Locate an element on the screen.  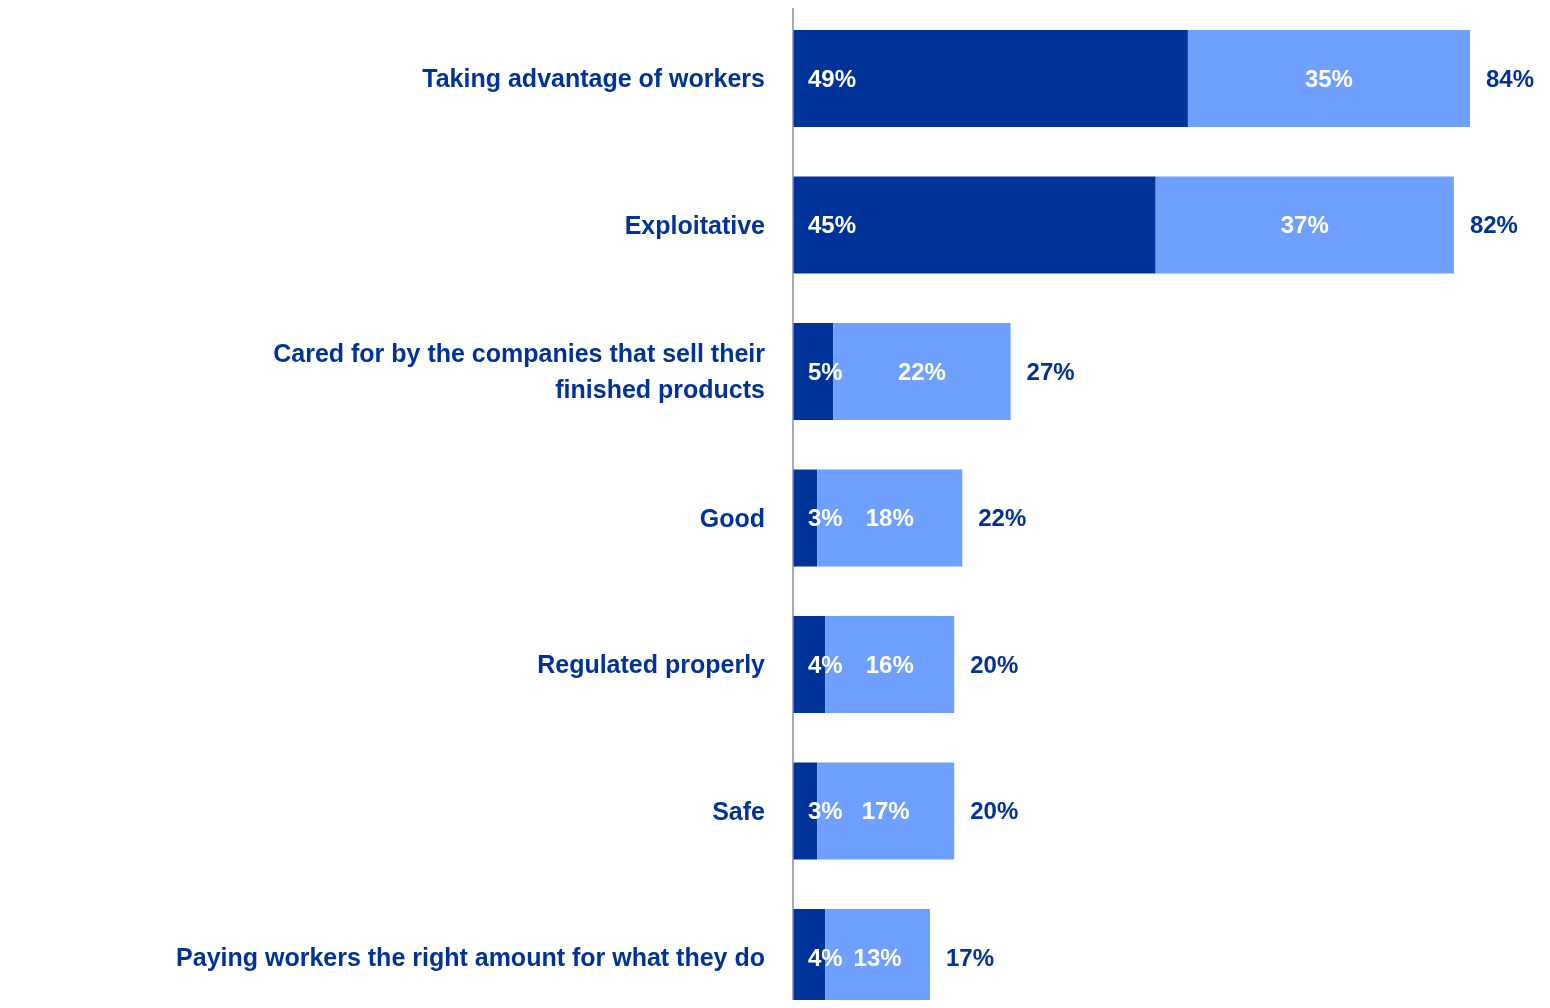
data-label: 35% is located at coordinates (1328, 78).